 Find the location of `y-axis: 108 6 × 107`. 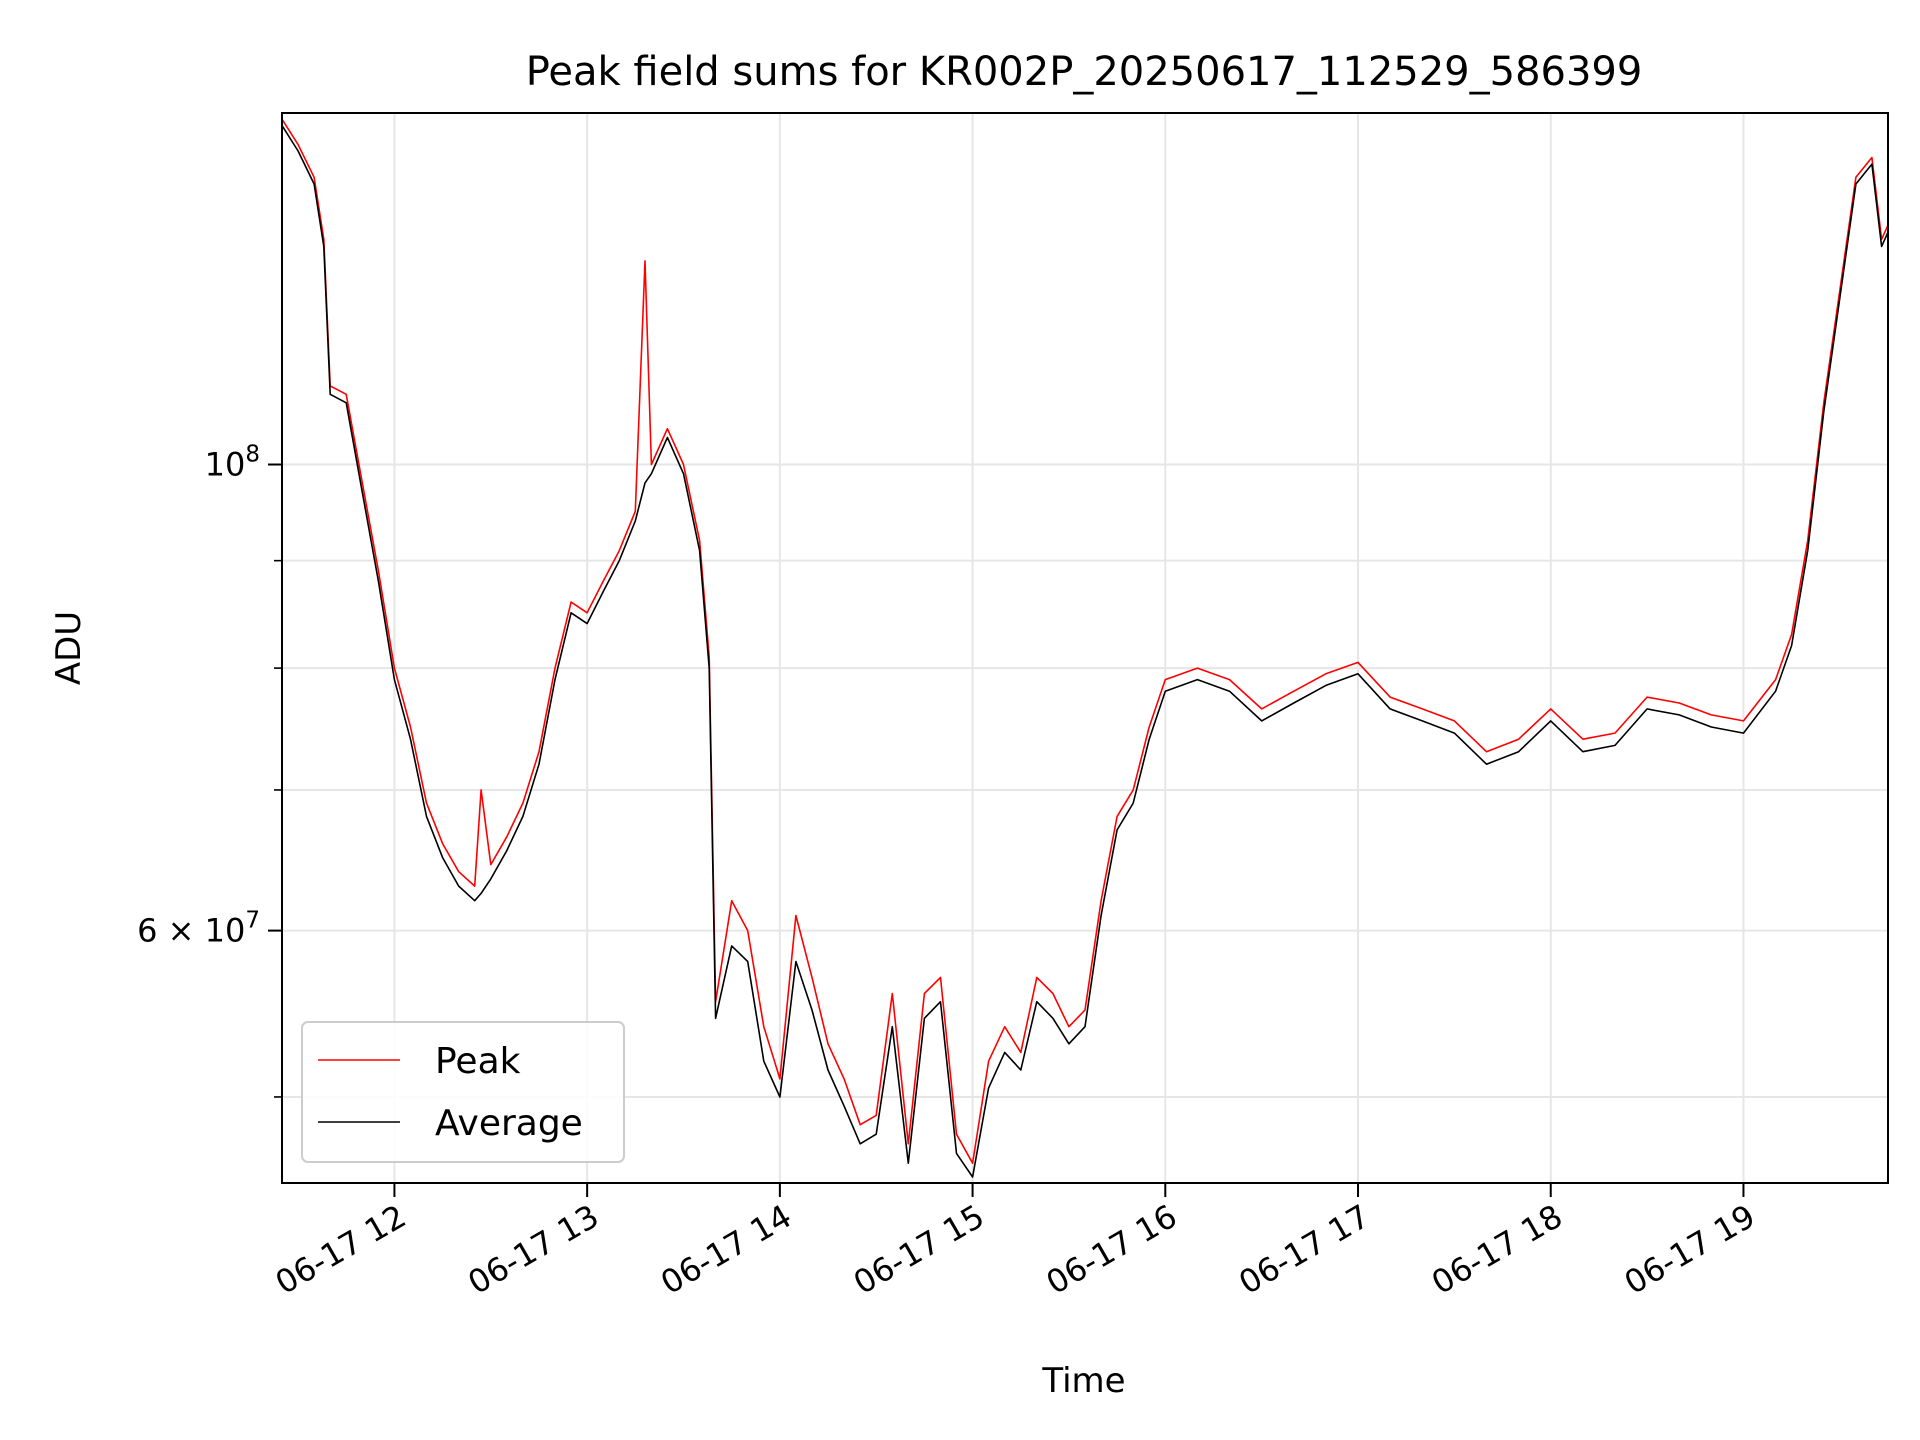

y-axis: 108 6 × 107 is located at coordinates (209, 770).